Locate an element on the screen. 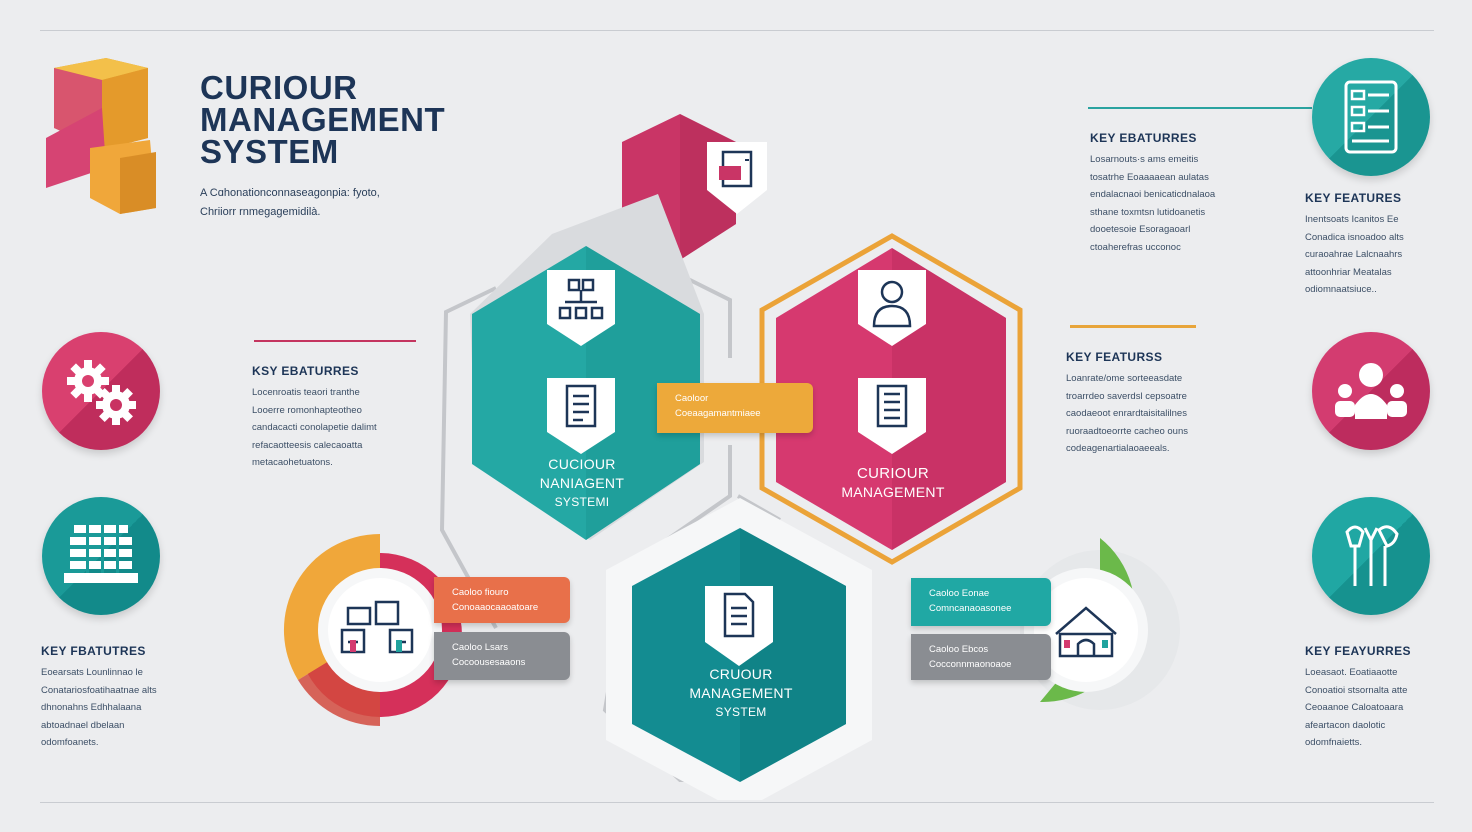 The image size is (1472, 832). tag-line: Caoloo Lsars is located at coordinates (480, 647).